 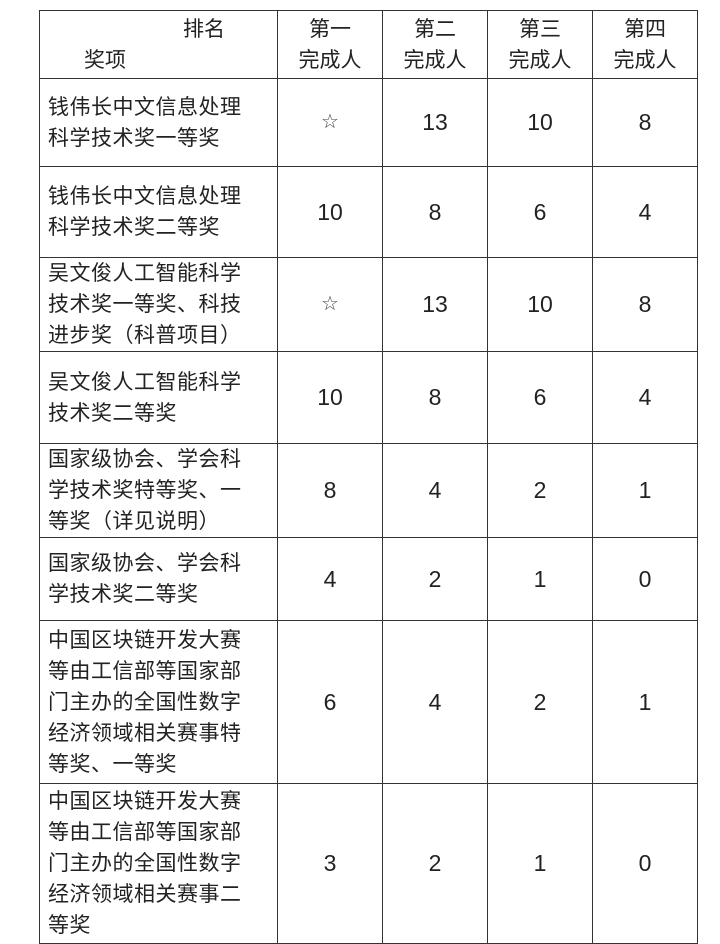 What do you see at coordinates (435, 44) in the screenshot?
I see `column-header-2: 第二 完成人` at bounding box center [435, 44].